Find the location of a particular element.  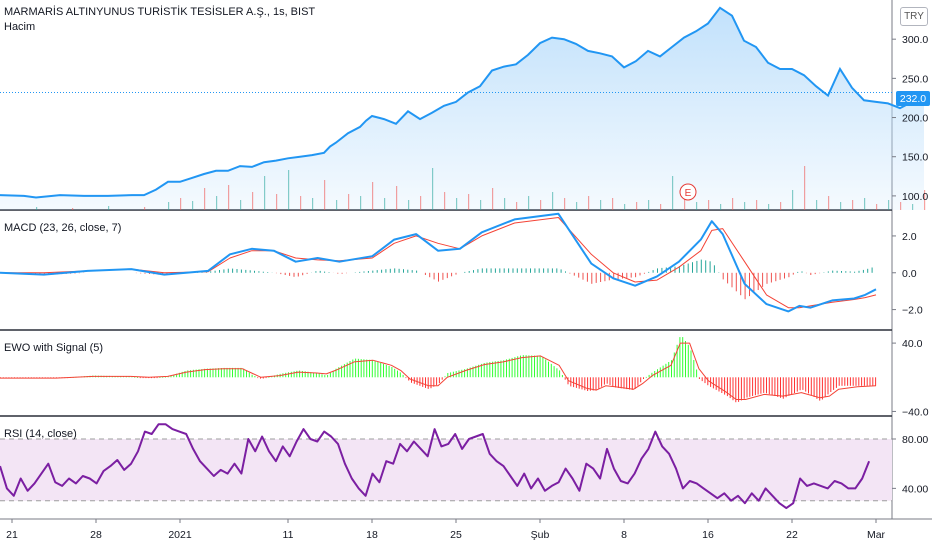

currency-button: TRY is located at coordinates (914, 16).